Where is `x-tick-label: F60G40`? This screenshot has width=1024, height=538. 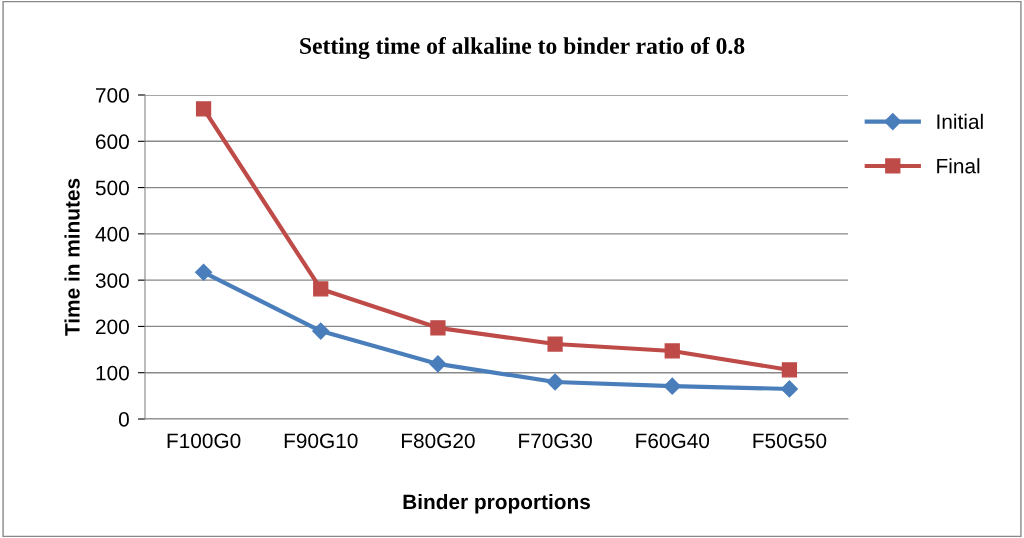
x-tick-label: F60G40 is located at coordinates (673, 441).